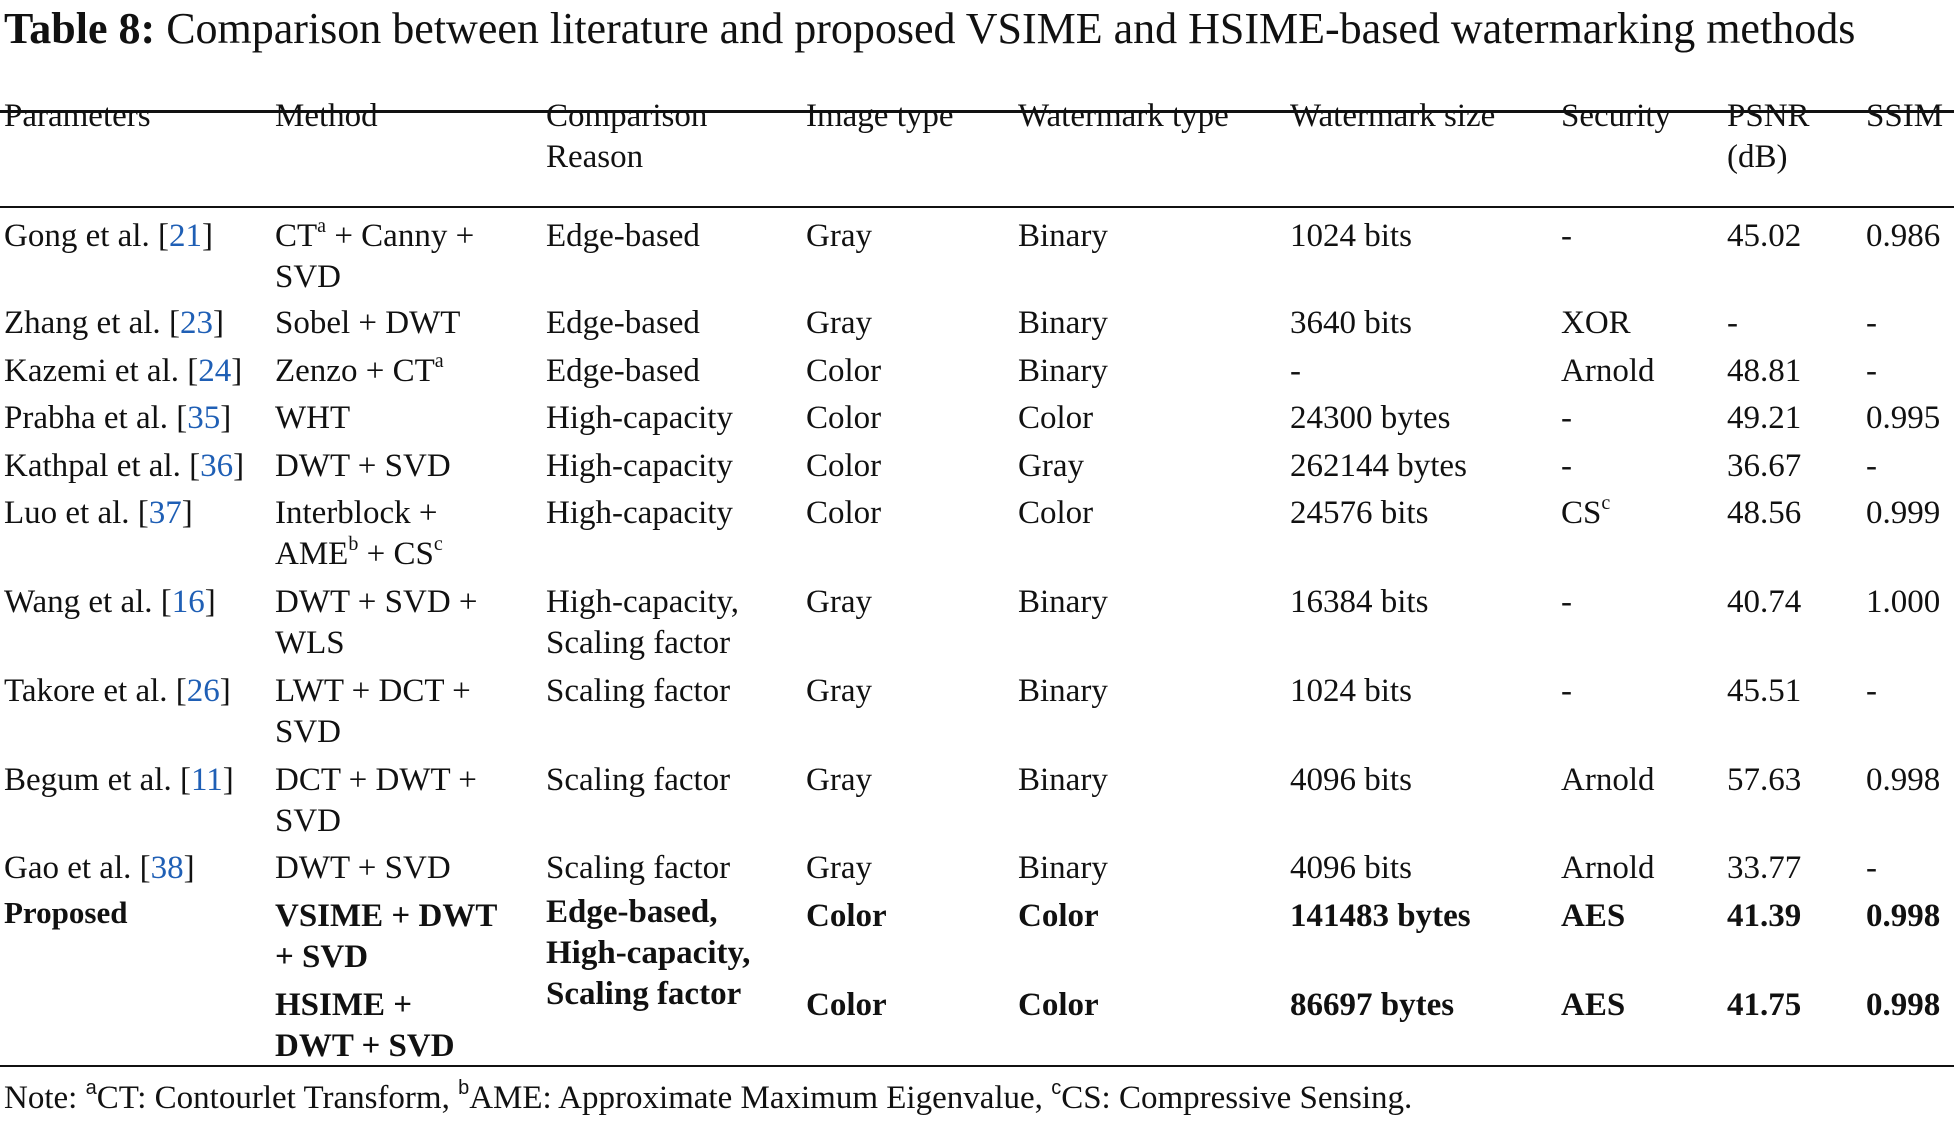 The height and width of the screenshot is (1121, 1954). Describe the element at coordinates (1370, 418) in the screenshot. I see `row-watermark-size: 24300 bytes` at that location.